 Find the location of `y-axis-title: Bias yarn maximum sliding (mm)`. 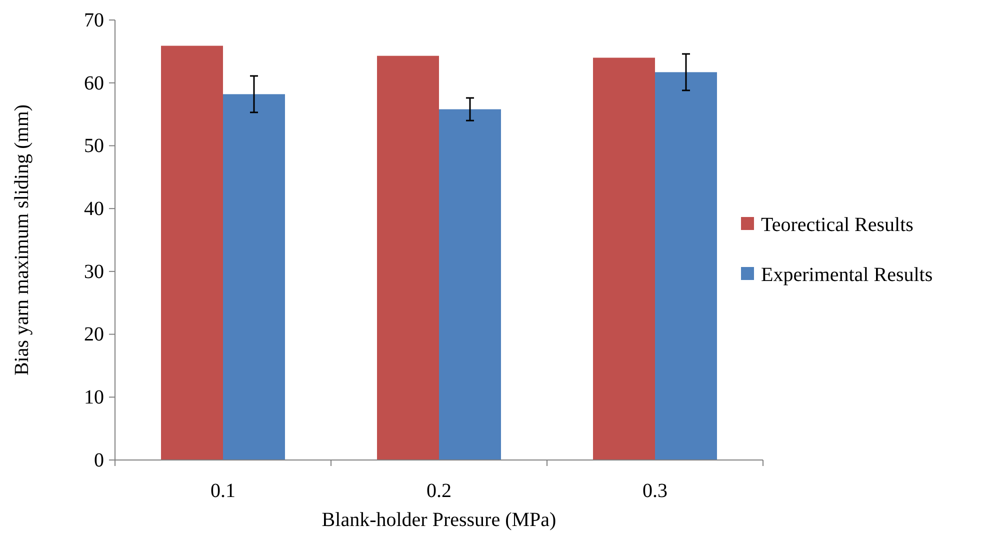

y-axis-title: Bias yarn maximum sliding (mm) is located at coordinates (22, 240).